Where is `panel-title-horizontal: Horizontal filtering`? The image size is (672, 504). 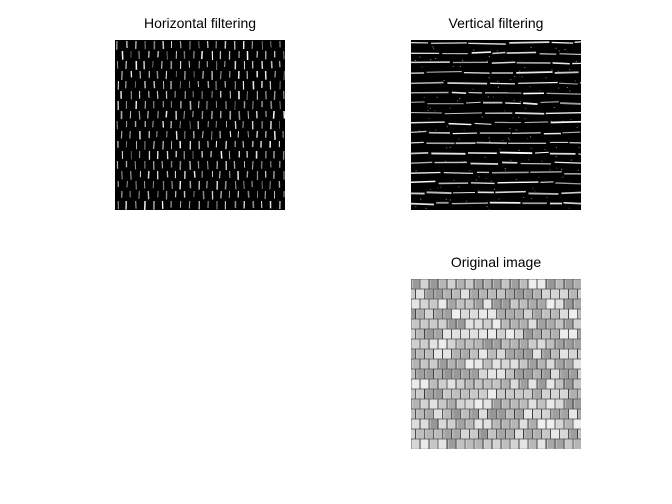 panel-title-horizontal: Horizontal filtering is located at coordinates (200, 23).